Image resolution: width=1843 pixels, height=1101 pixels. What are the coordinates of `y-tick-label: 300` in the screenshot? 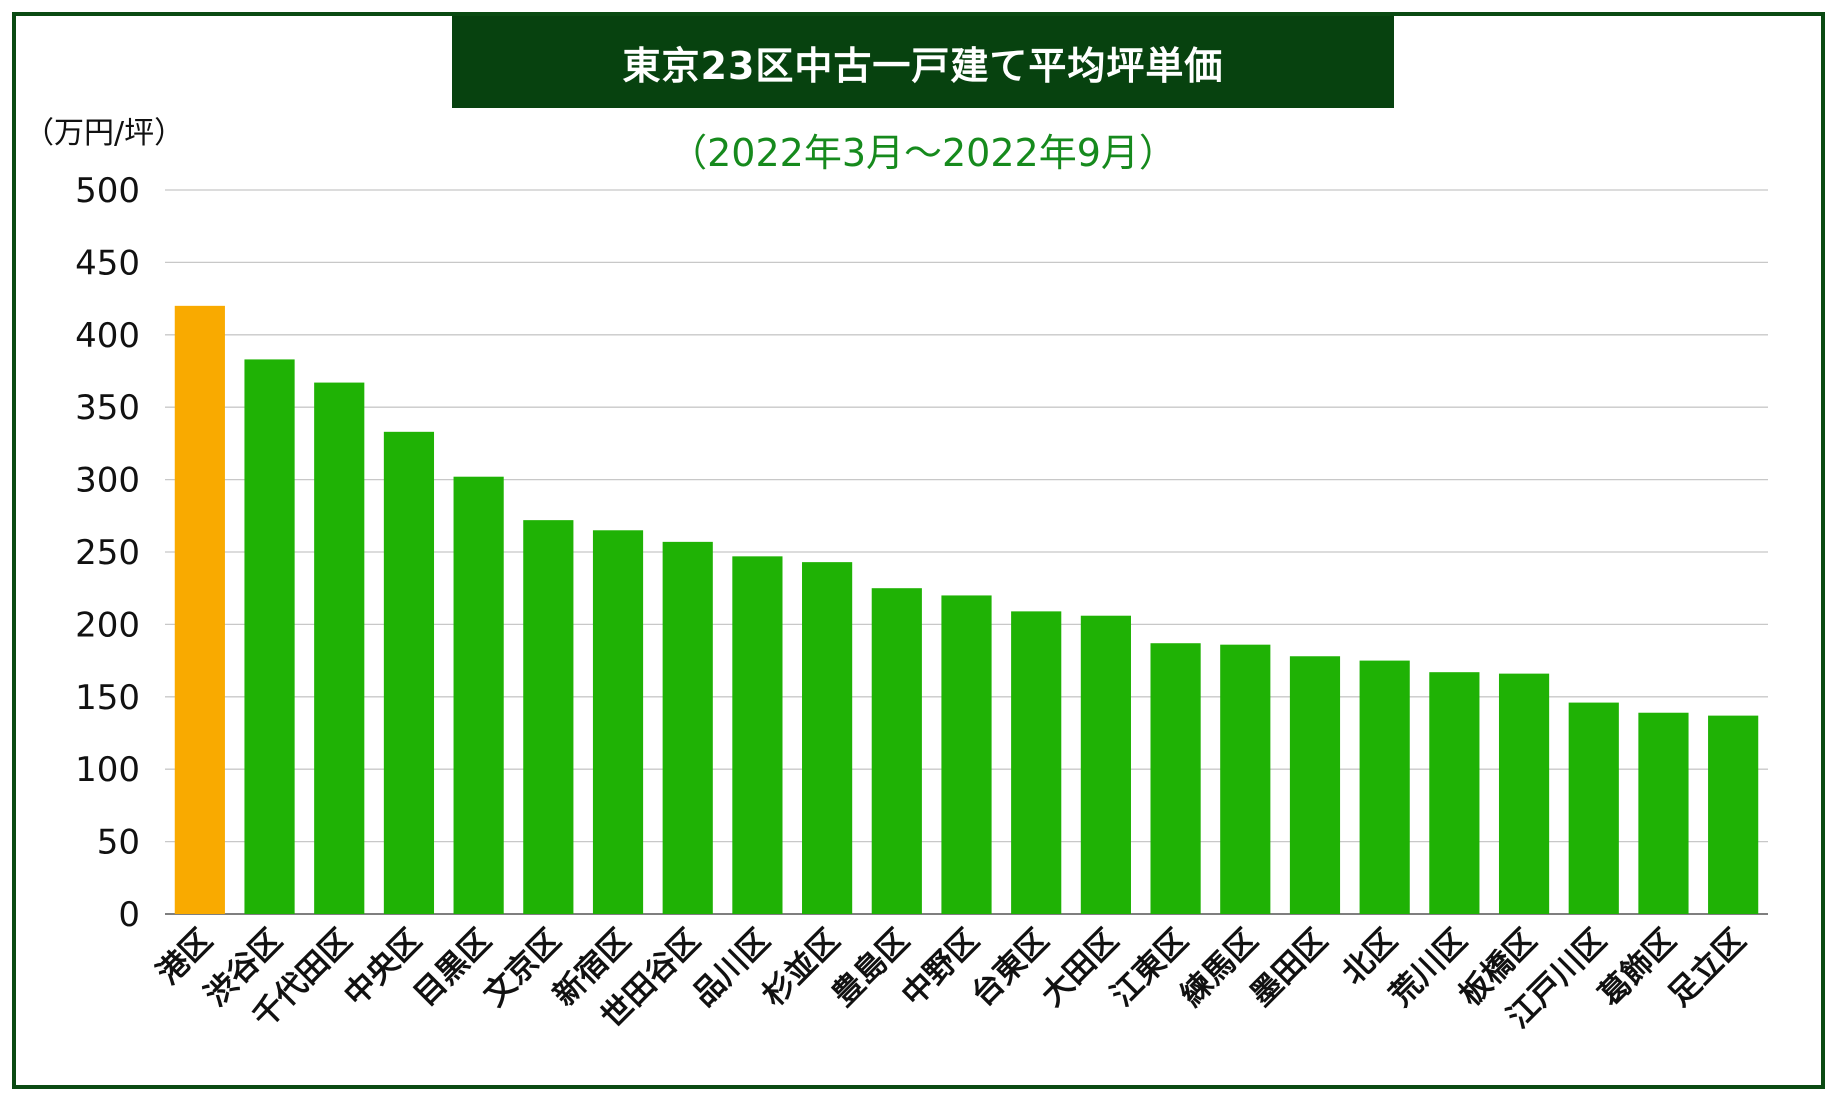 It's located at (107, 481).